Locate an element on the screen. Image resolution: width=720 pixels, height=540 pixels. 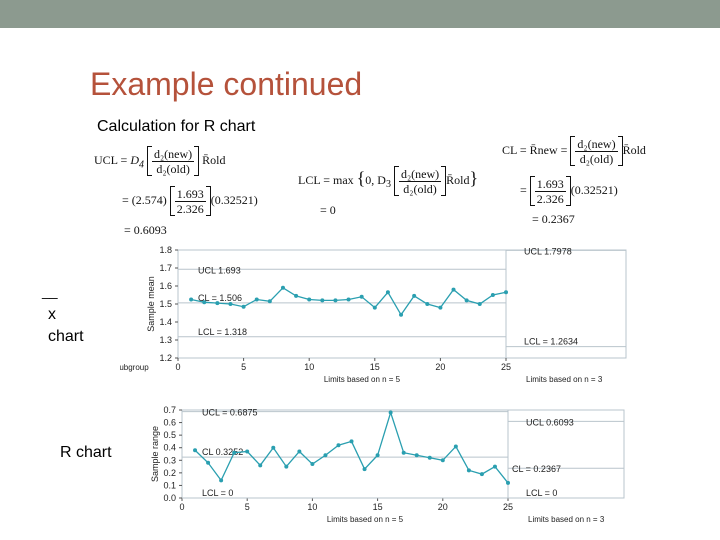
annotation-ucl-left: UCL 1.693 is located at coordinates (219, 270).